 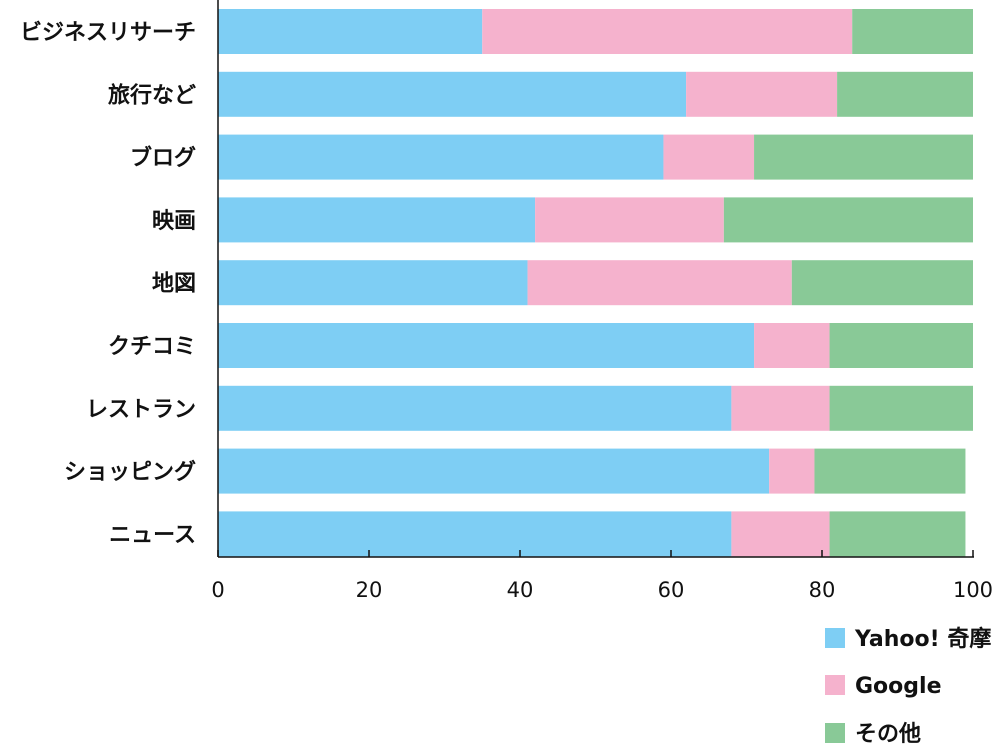 I want to click on category-label: ニュース, so click(x=152, y=535).